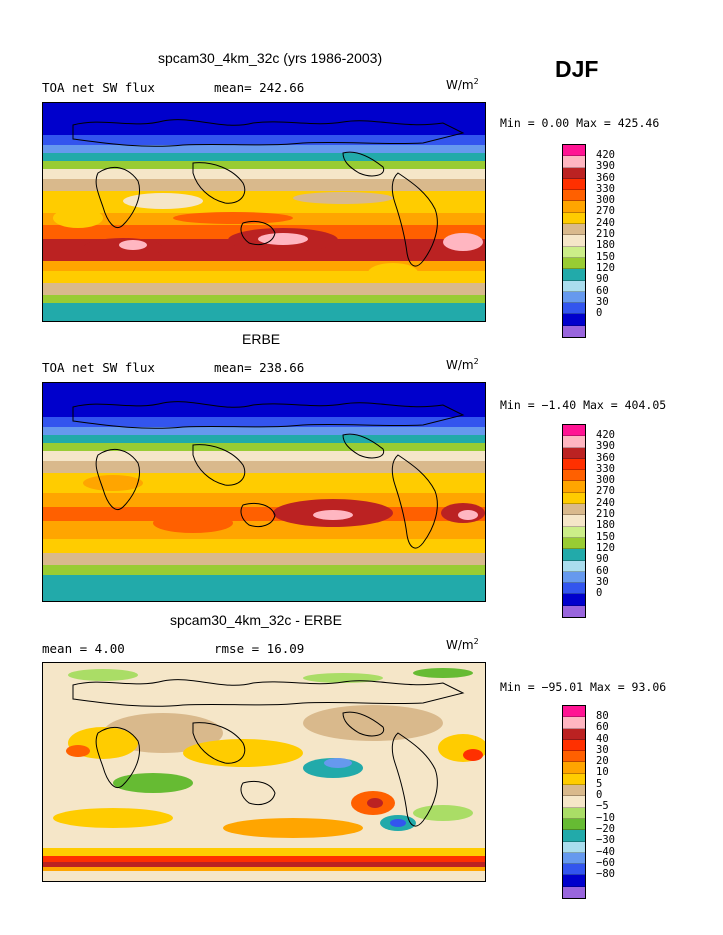 This screenshot has height=935, width=723. Describe the element at coordinates (605, 874) in the screenshot. I see `colorbar-label: −80` at that location.